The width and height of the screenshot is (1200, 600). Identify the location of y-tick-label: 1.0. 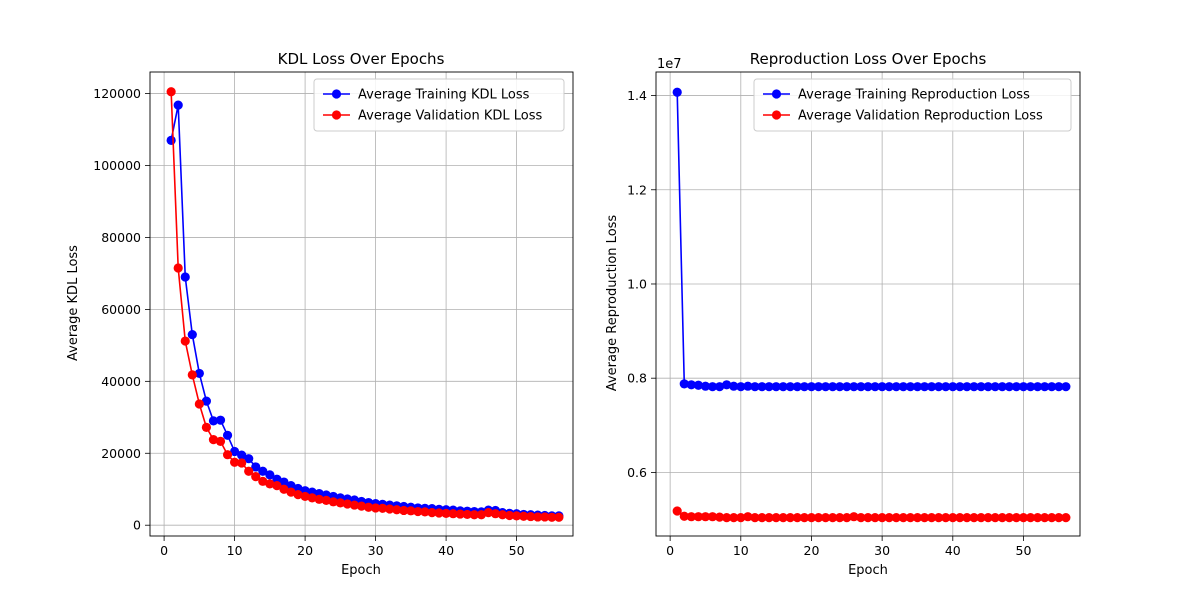
(637, 283).